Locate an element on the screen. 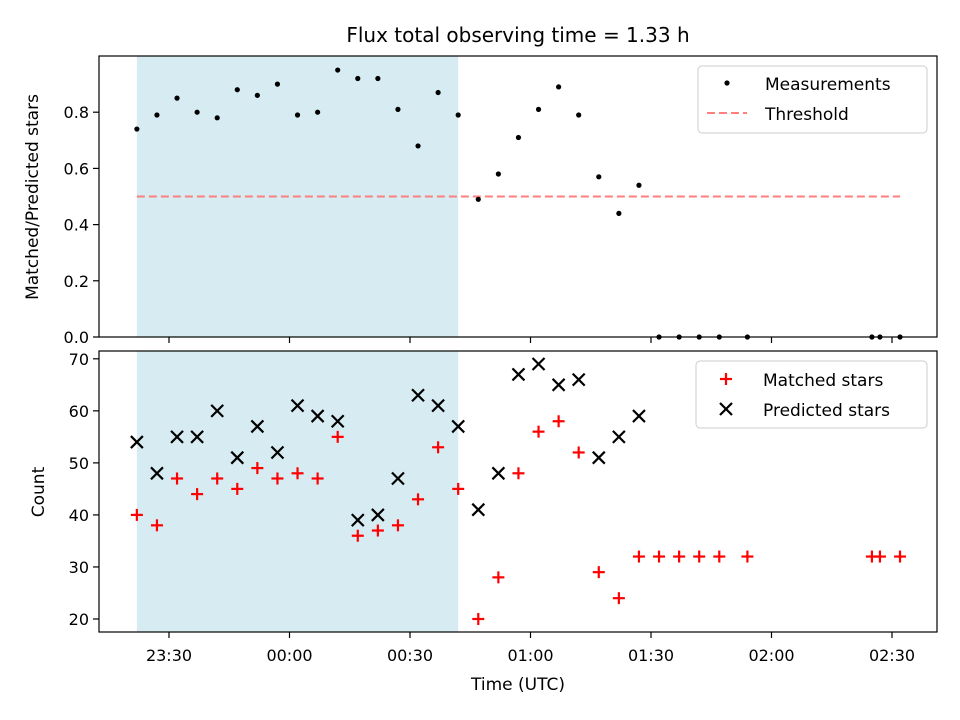 The width and height of the screenshot is (960, 720). y-tick-label: 60 is located at coordinates (79, 411).